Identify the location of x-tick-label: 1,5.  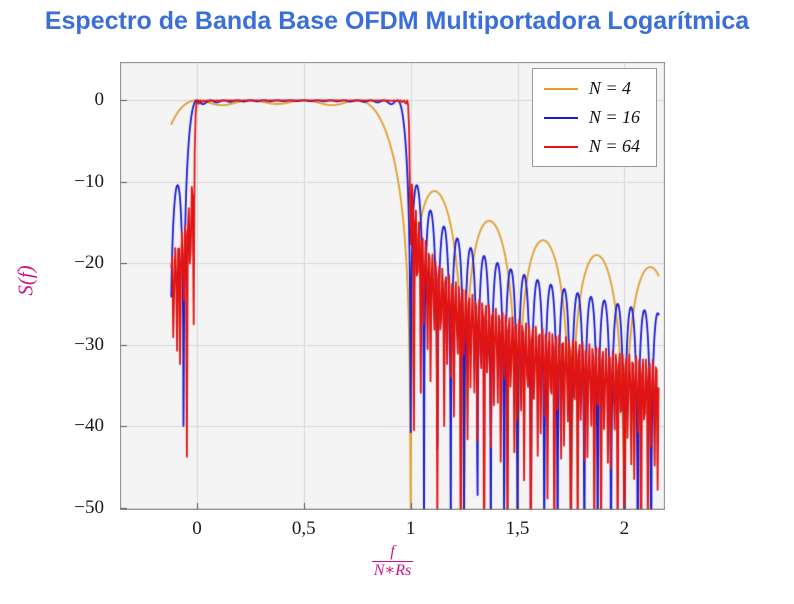
(517, 528).